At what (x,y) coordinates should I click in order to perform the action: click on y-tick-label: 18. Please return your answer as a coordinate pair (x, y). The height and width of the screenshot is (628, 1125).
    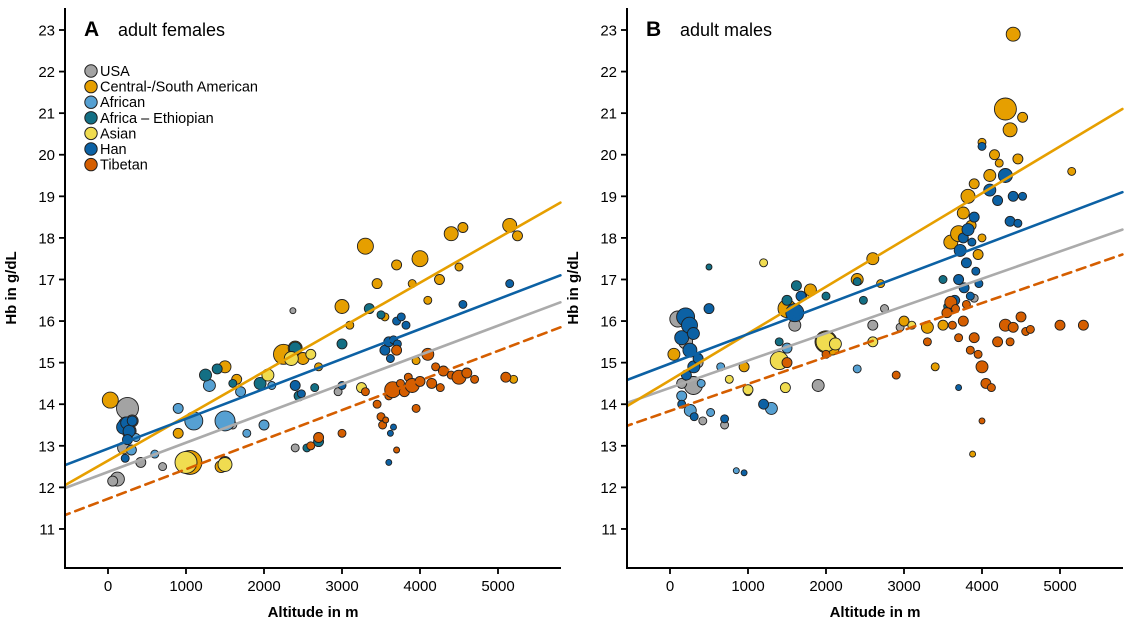
    Looking at the image, I should click on (46, 238).